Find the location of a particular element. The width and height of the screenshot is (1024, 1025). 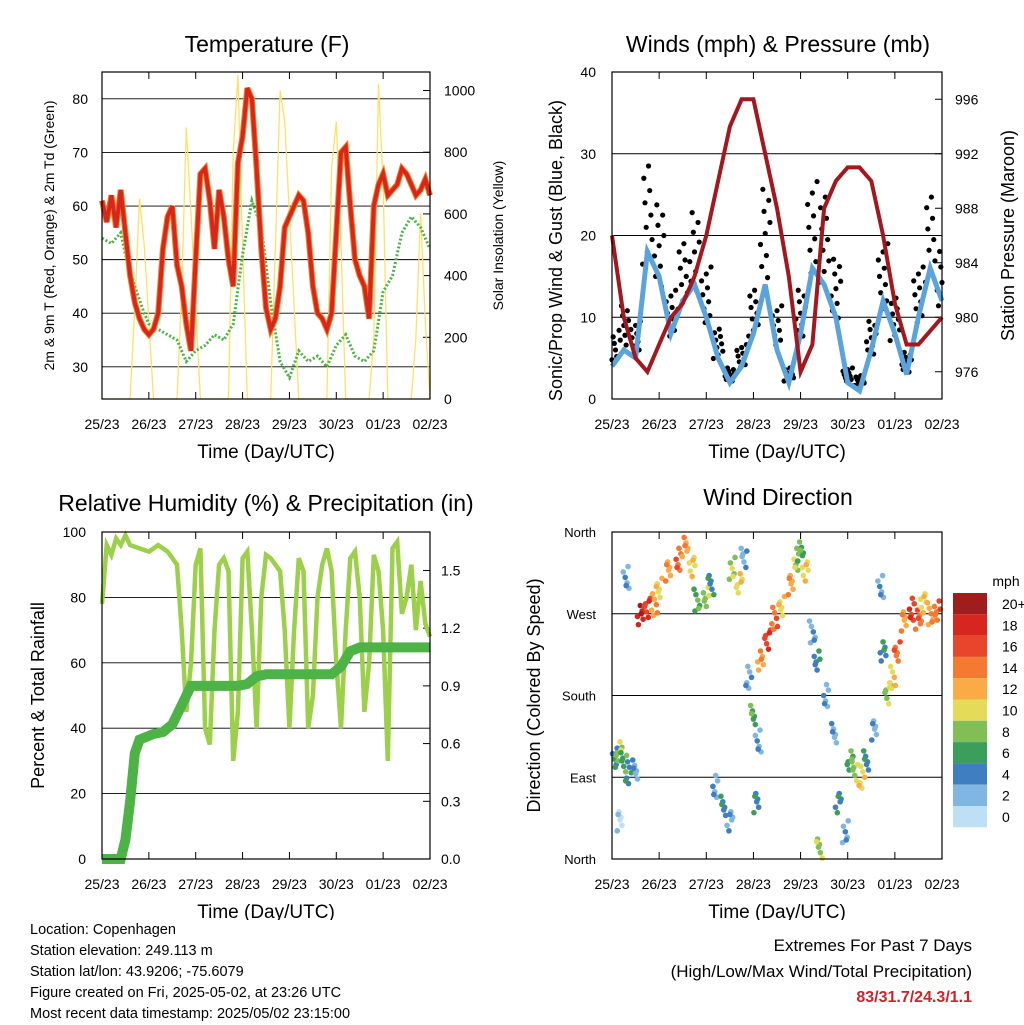

y2-tick-label: 992 is located at coordinates (967, 154).